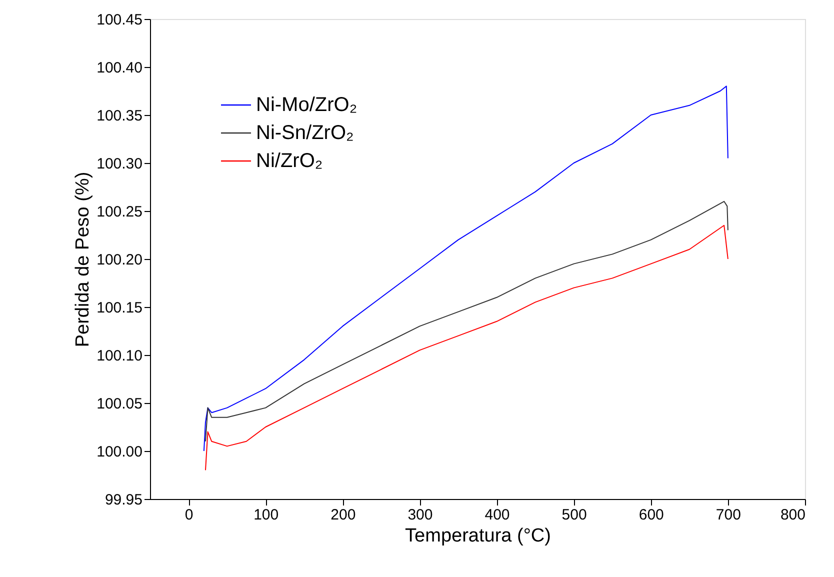  What do you see at coordinates (651, 515) in the screenshot?
I see `x-tick-label: 600` at bounding box center [651, 515].